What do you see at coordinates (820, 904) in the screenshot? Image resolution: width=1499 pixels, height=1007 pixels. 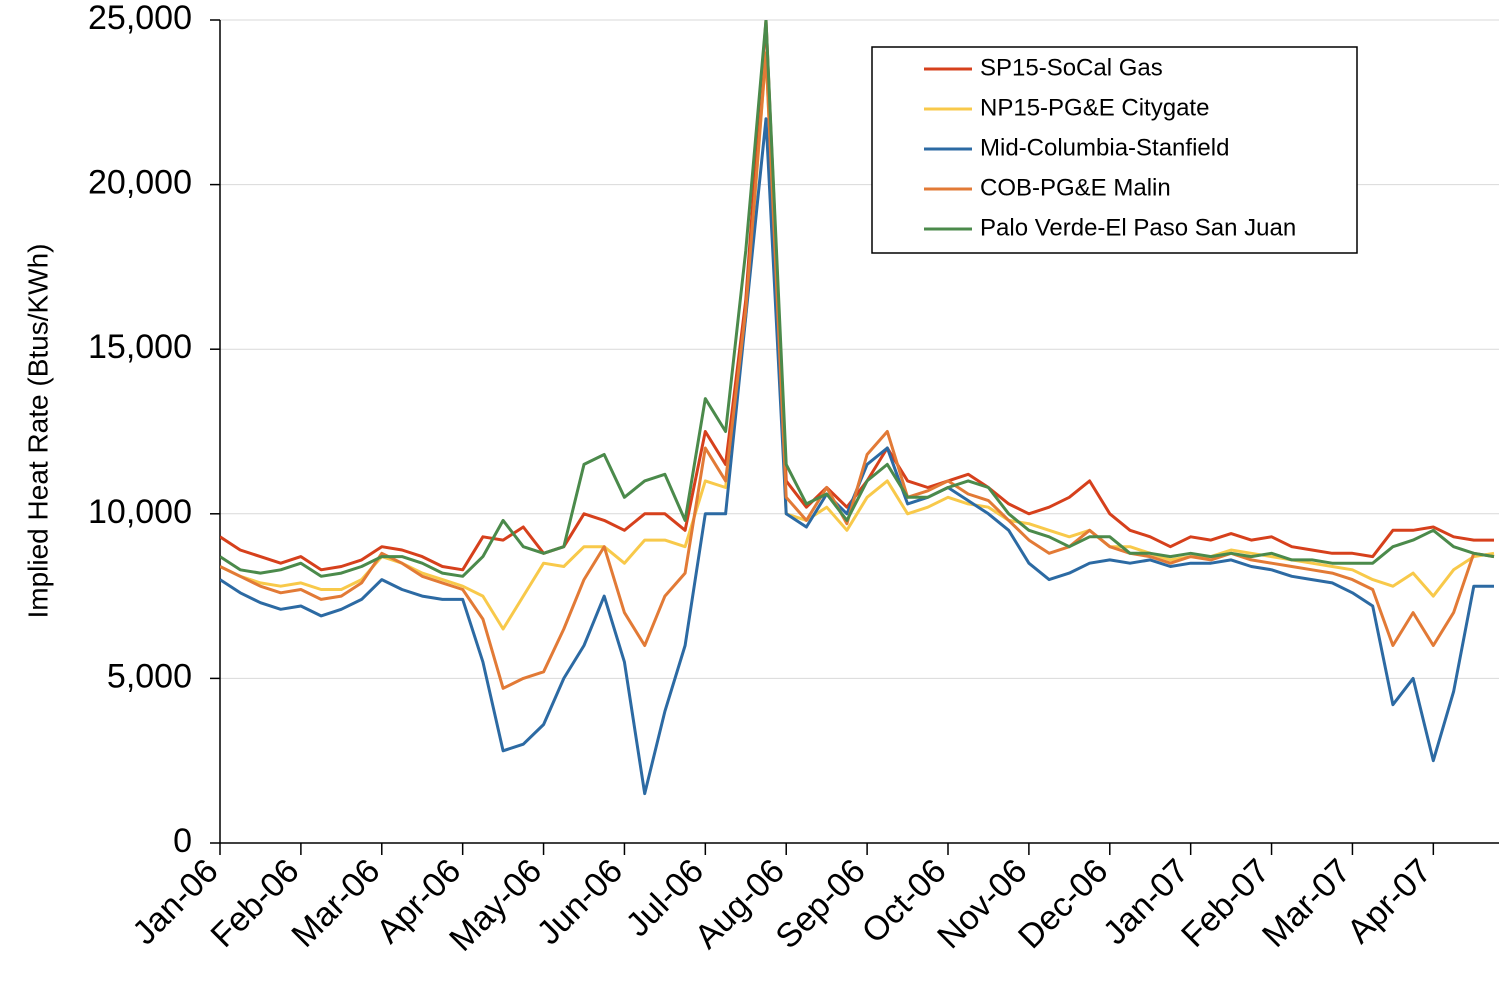 I see `x-tick-label: Sep-06` at bounding box center [820, 904].